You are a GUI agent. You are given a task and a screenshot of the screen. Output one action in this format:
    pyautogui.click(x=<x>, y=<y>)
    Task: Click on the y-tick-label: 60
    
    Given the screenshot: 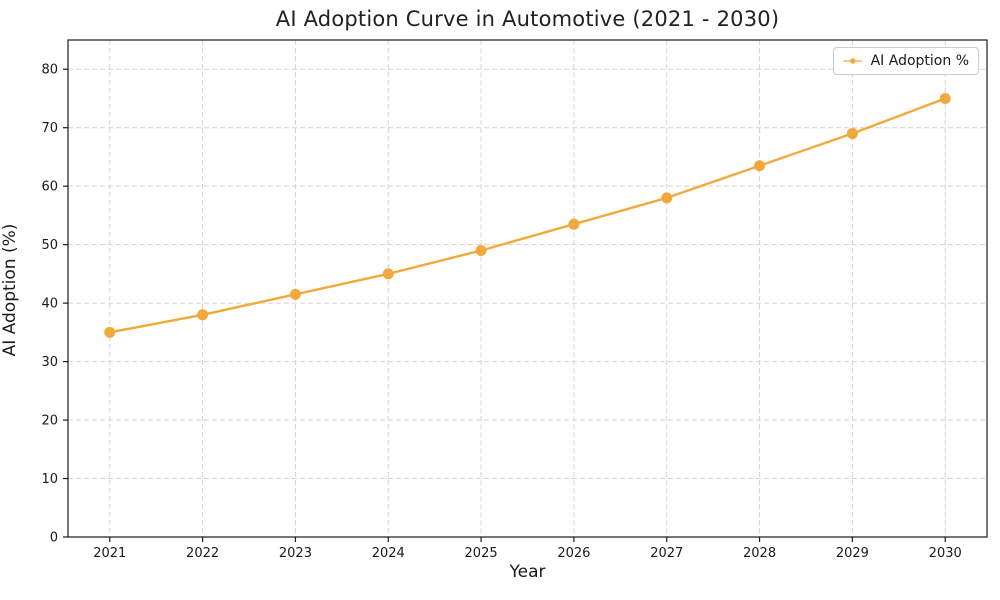 What is the action you would take?
    pyautogui.click(x=49, y=187)
    